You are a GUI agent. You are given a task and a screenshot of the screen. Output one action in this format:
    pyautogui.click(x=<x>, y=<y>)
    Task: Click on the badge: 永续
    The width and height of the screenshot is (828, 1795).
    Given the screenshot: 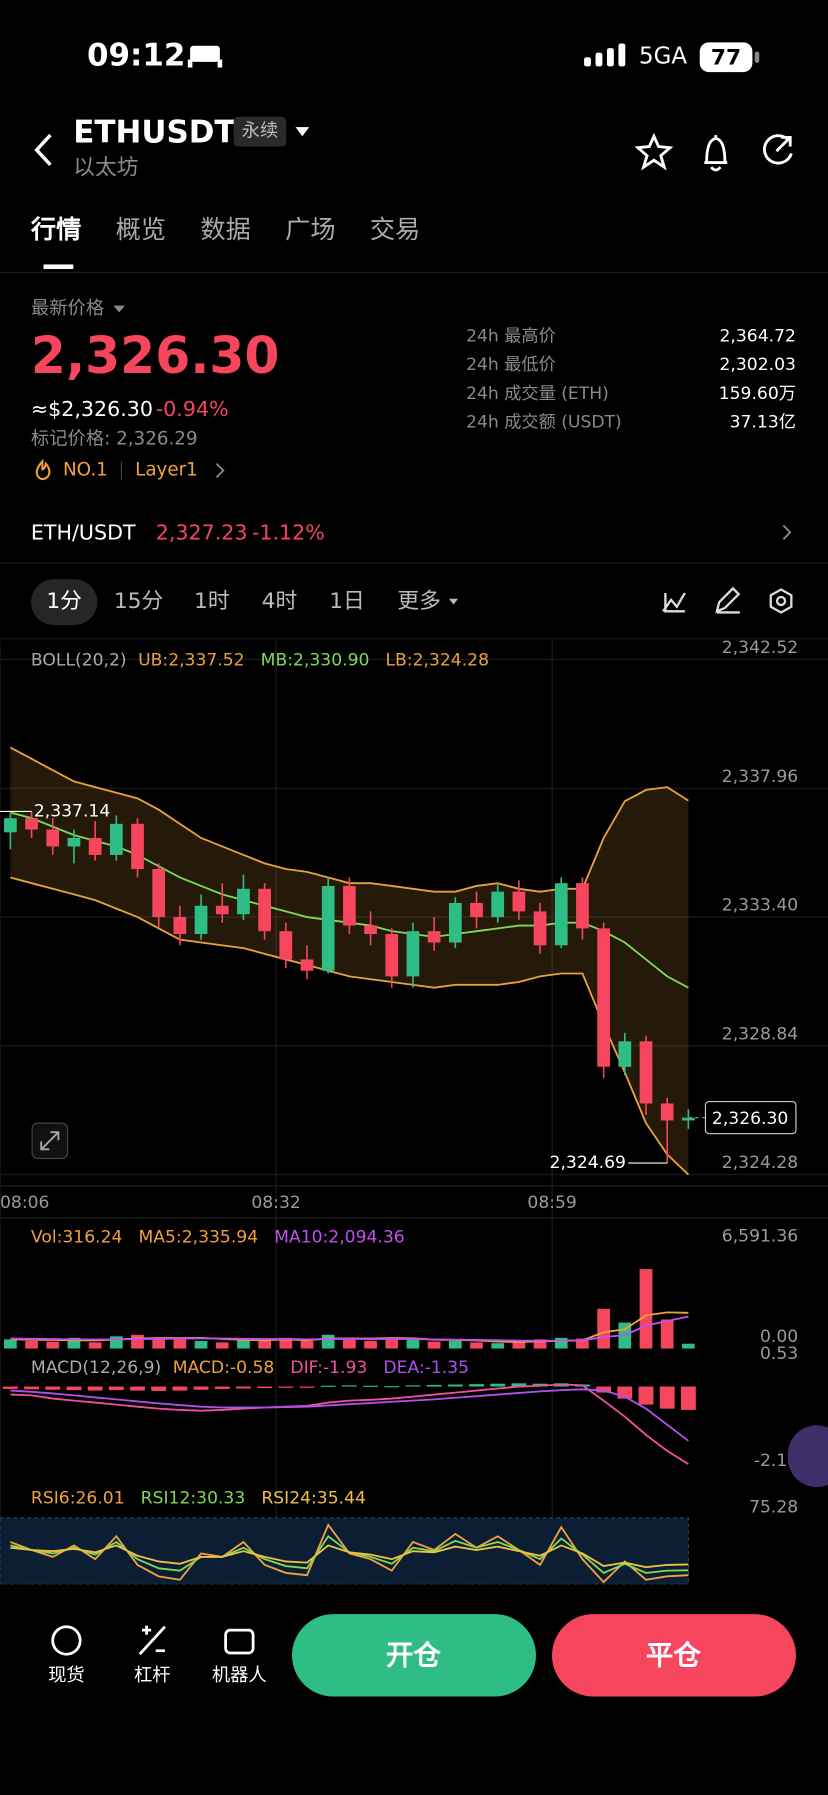 What is the action you would take?
    pyautogui.click(x=260, y=131)
    